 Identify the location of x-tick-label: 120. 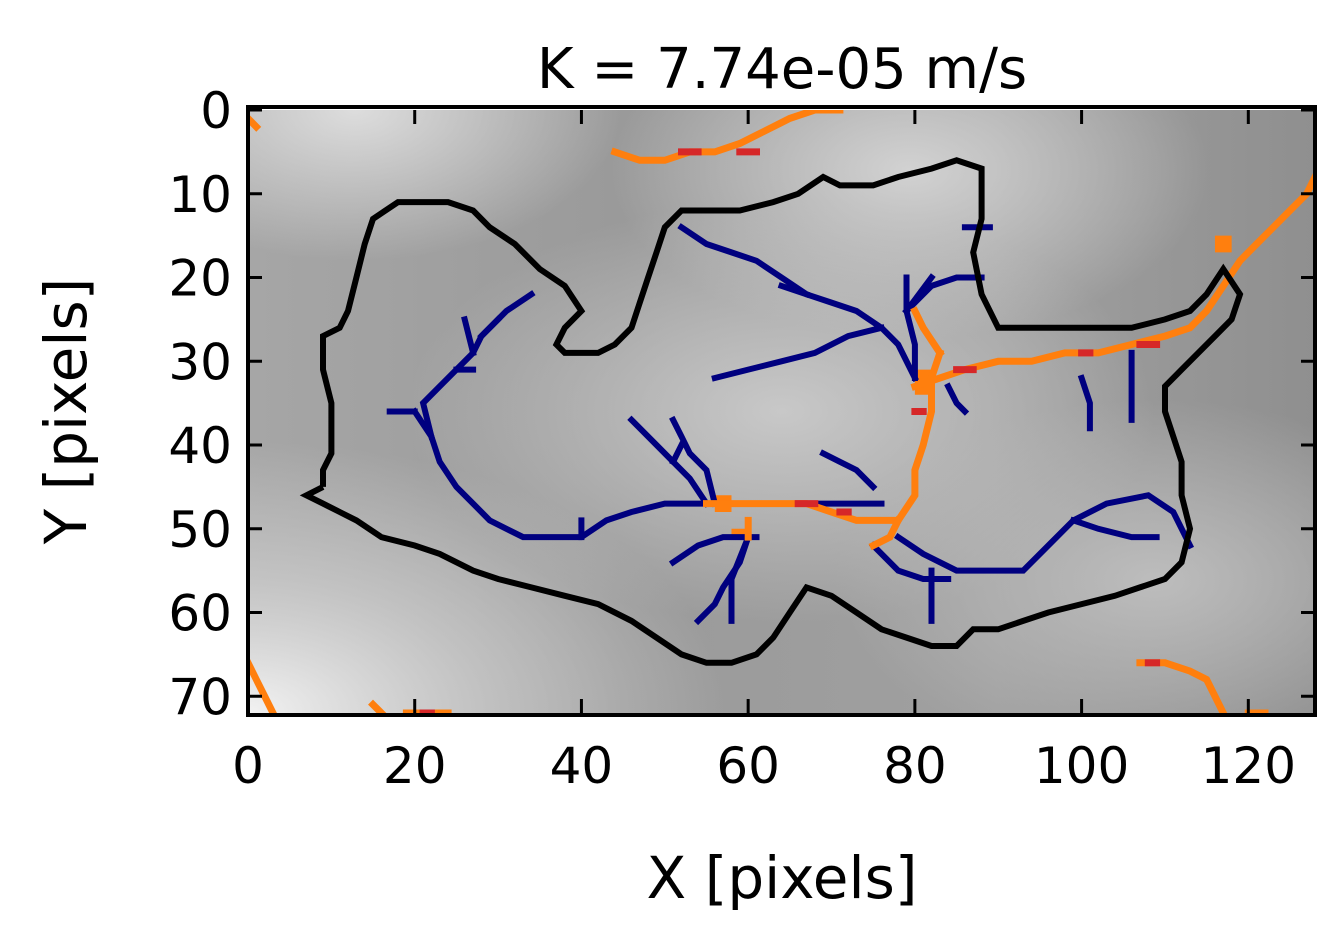
(1248, 766).